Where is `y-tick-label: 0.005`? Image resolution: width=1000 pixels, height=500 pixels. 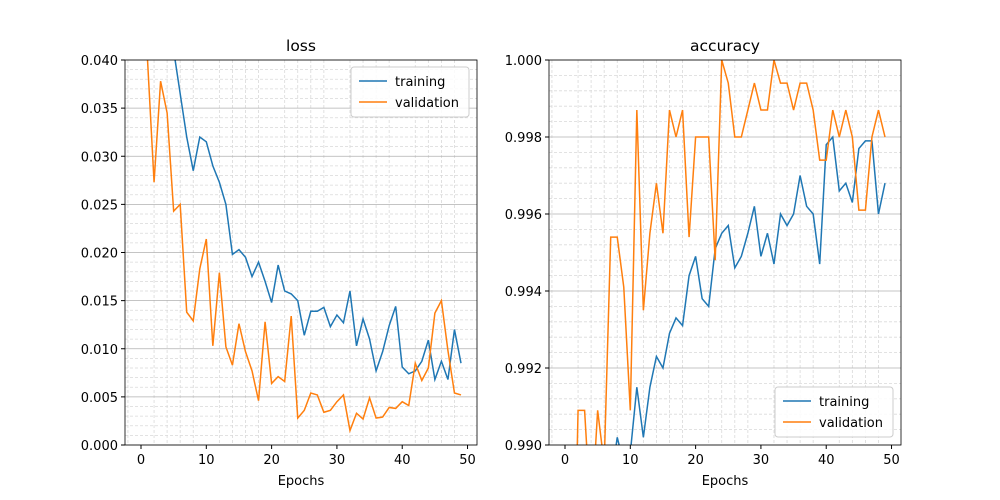 y-tick-label: 0.005 is located at coordinates (99, 398).